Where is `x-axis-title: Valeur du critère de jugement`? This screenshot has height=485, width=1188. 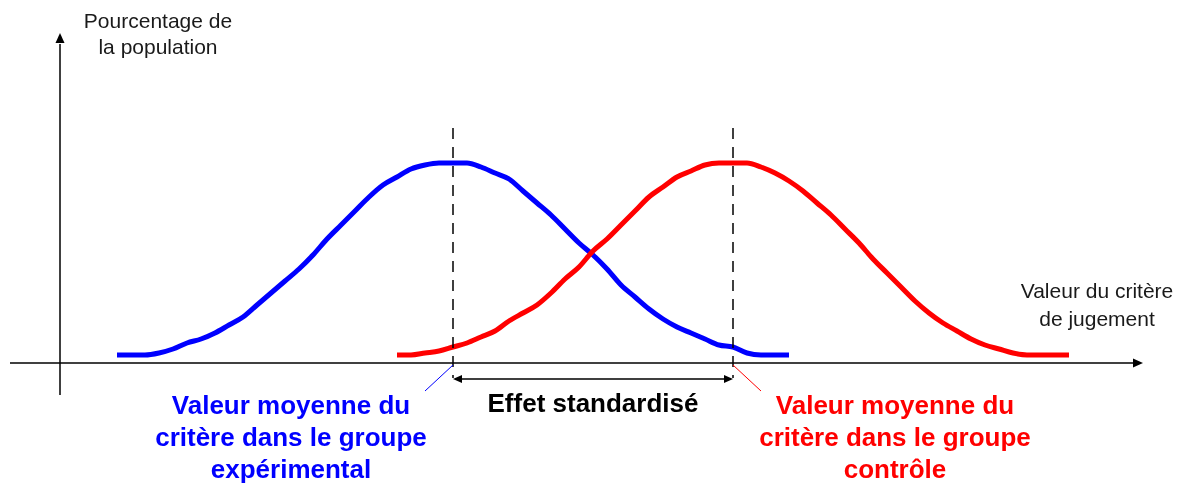 x-axis-title: Valeur du critère de jugement is located at coordinates (1097, 304).